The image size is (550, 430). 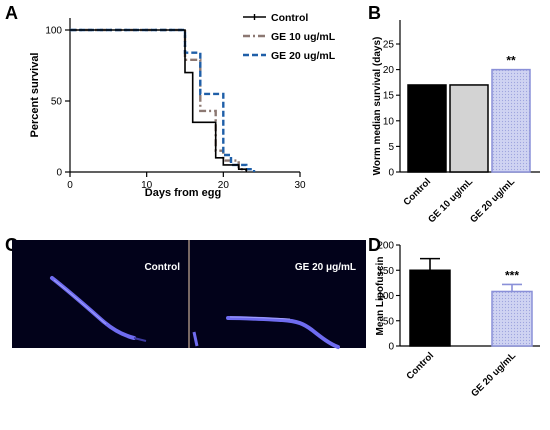 What do you see at coordinates (283, 332) in the screenshot?
I see `worm-ge20` at bounding box center [283, 332].